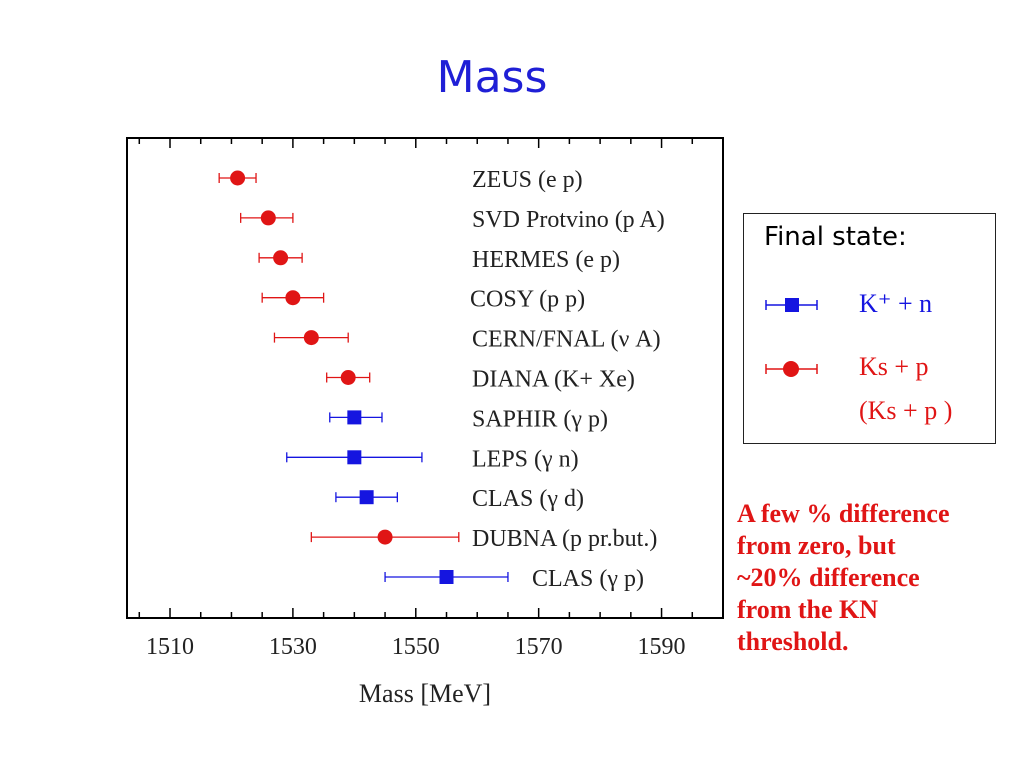 This screenshot has height=768, width=1024. I want to click on point-label: HERMES (e p), so click(546, 260).